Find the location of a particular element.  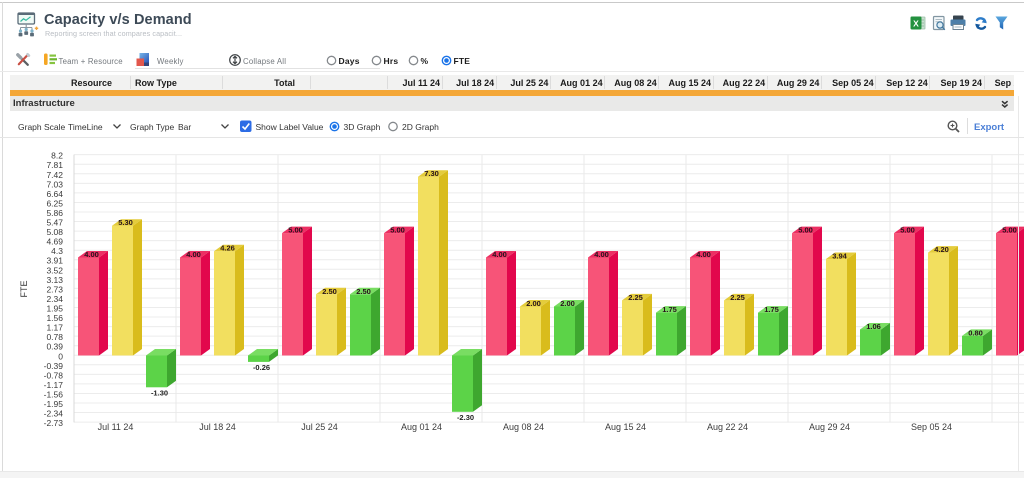

svg-text: 1.06 is located at coordinates (873, 326).